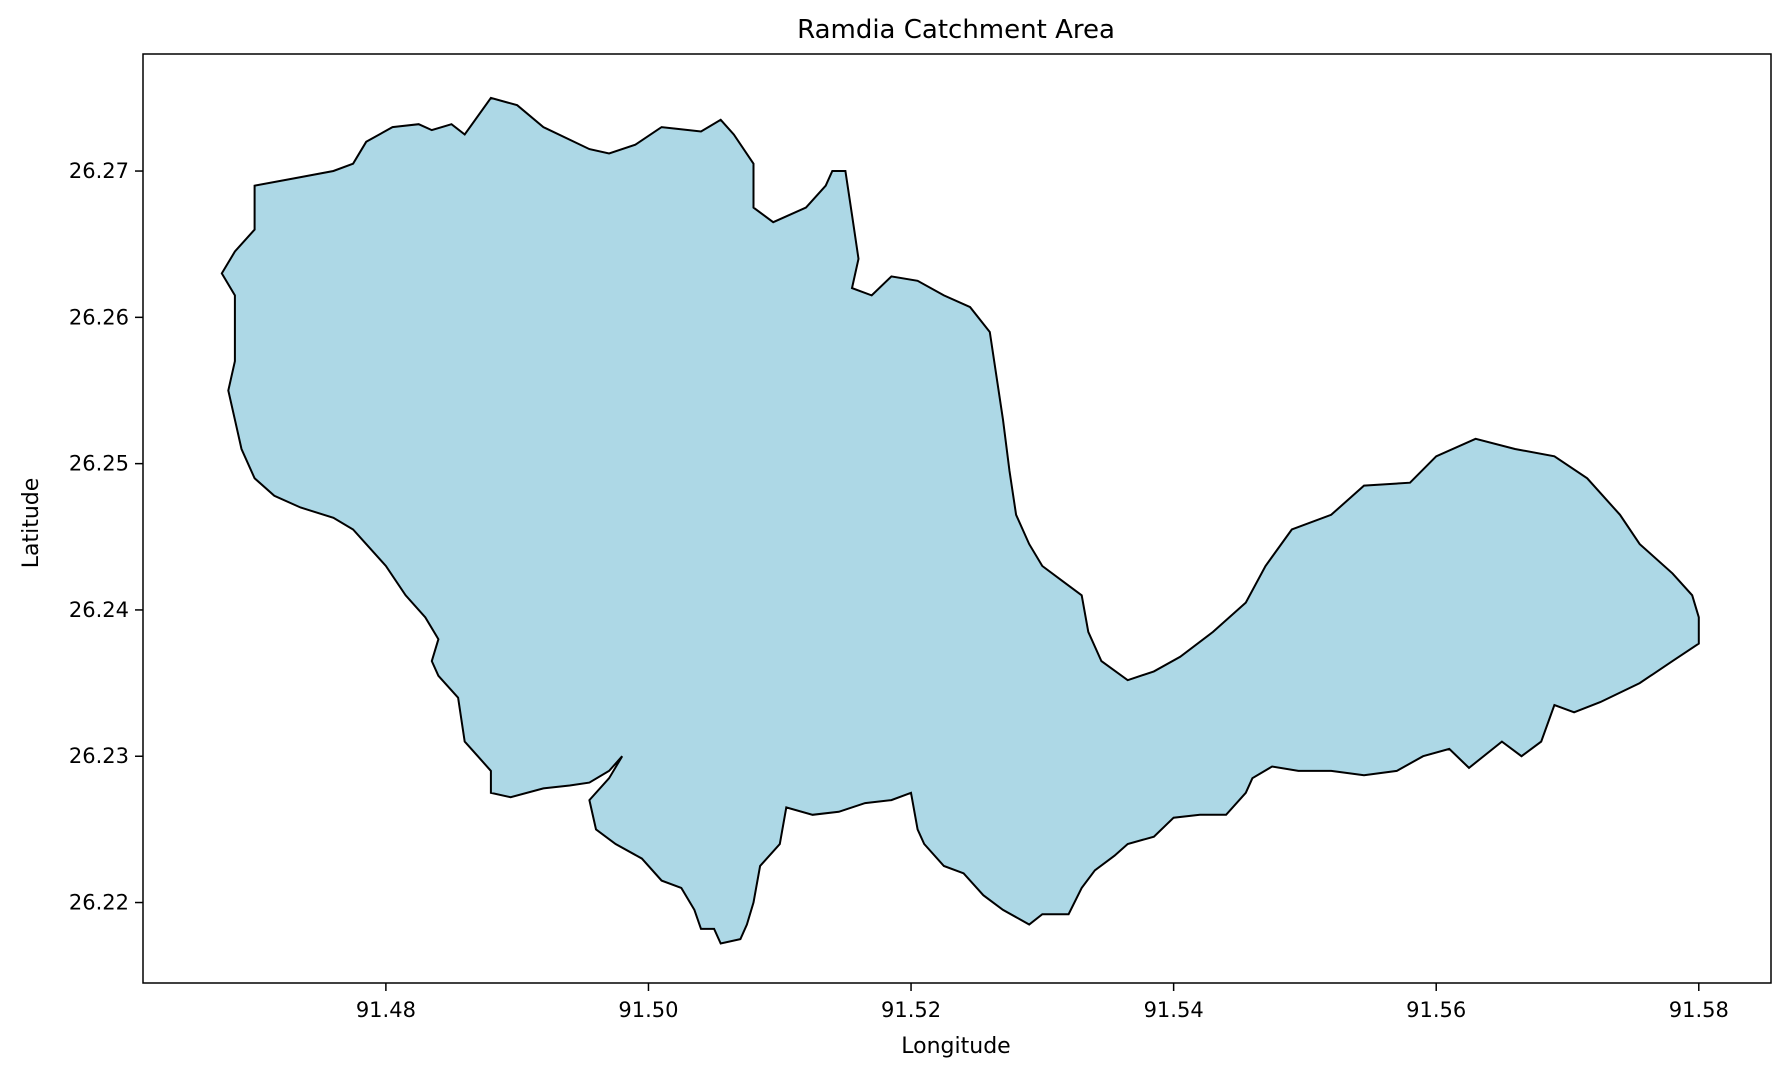 This screenshot has height=1077, width=1781. What do you see at coordinates (99, 610) in the screenshot?
I see `y-tick-label: 26.24` at bounding box center [99, 610].